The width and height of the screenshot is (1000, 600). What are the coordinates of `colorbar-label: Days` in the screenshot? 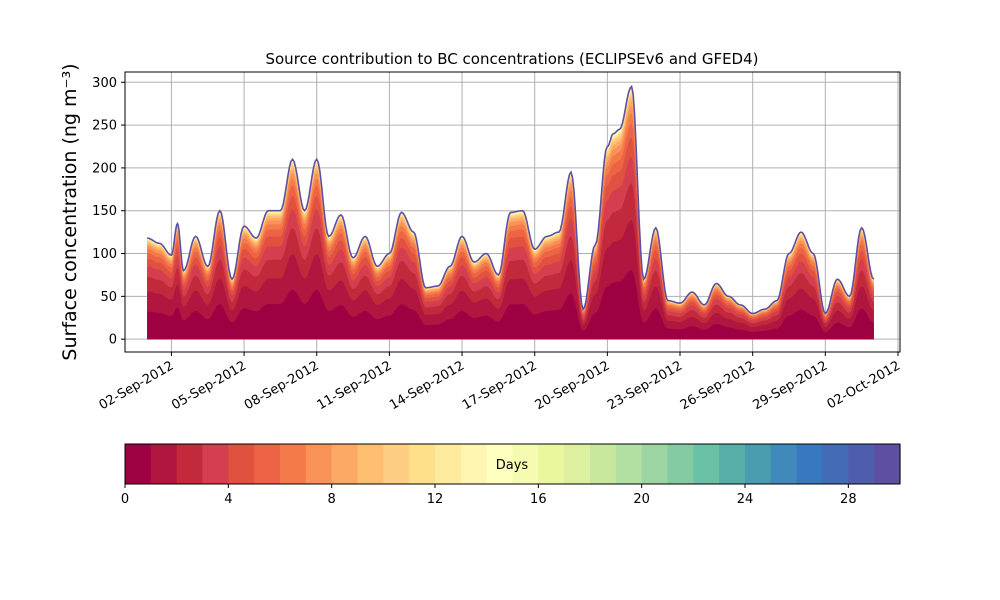 It's located at (512, 465).